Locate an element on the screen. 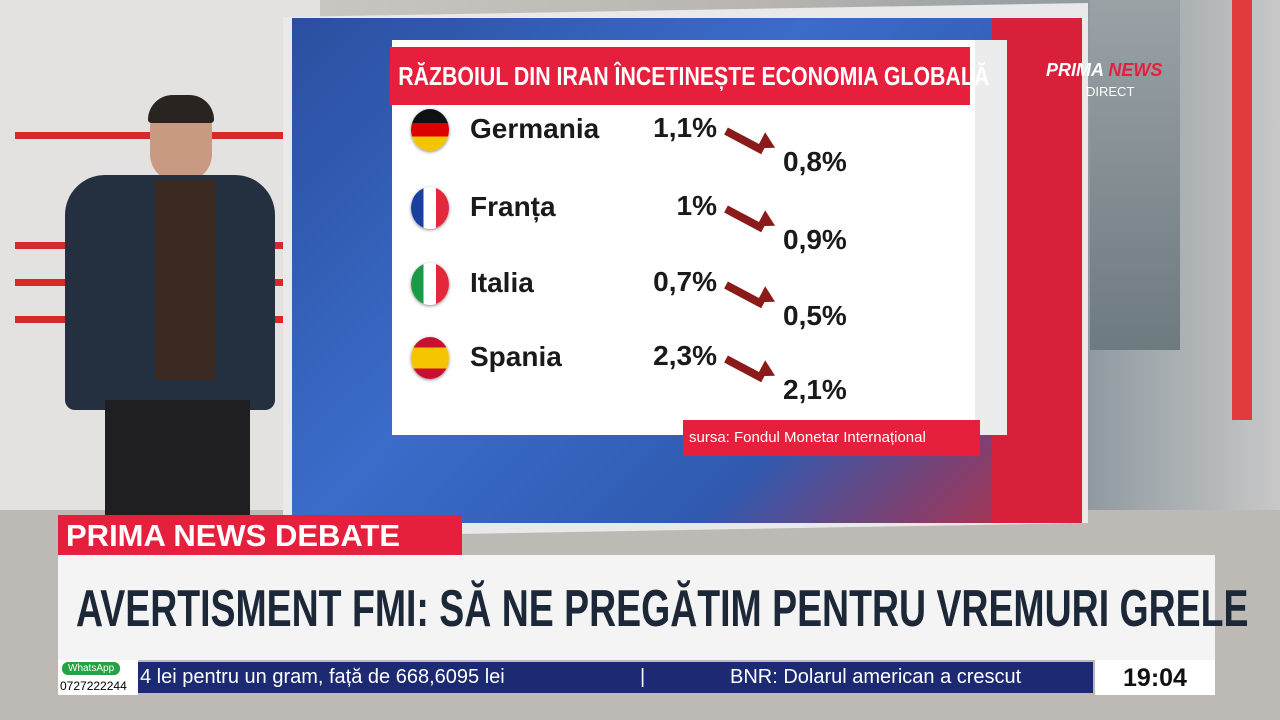 The height and width of the screenshot is (720, 1280). country: Spania is located at coordinates (516, 356).